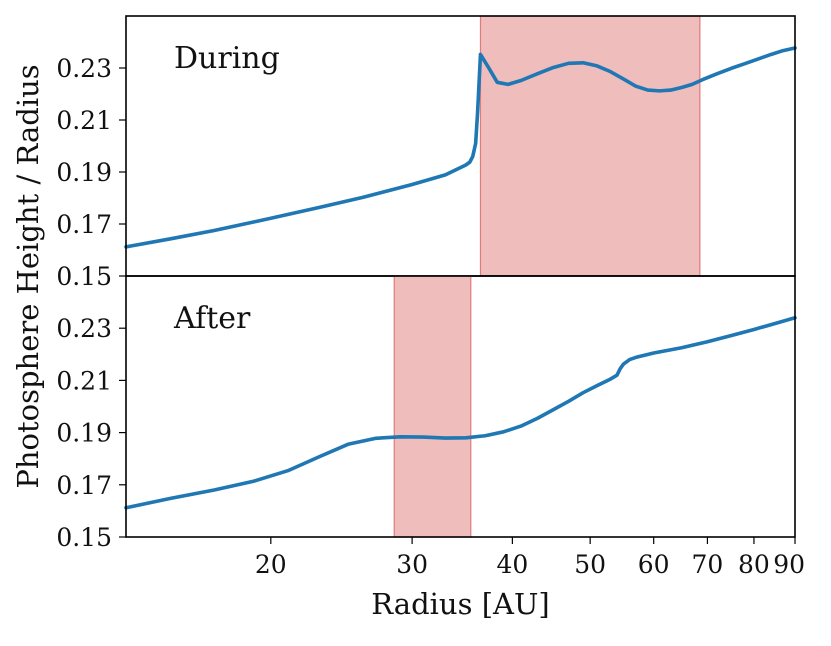 The width and height of the screenshot is (831, 646). I want to click on x-axis-ticks: 20 30 40 50 60 70 80 90, so click(530, 558).